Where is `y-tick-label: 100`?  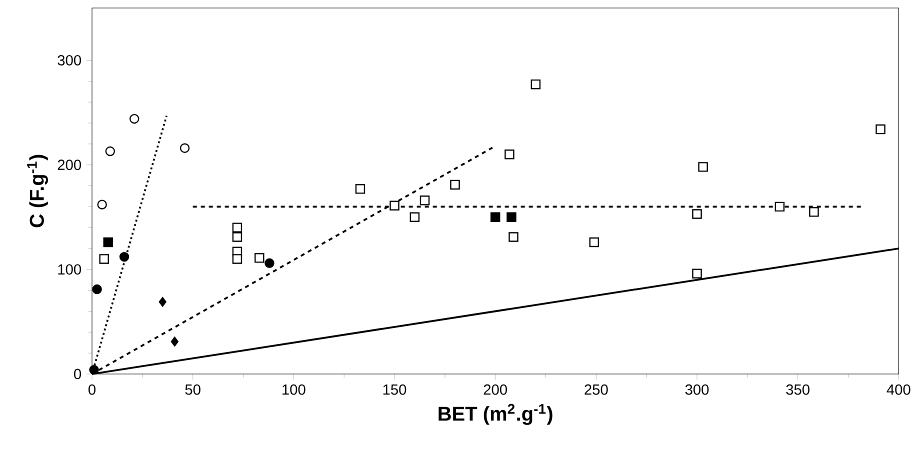
y-tick-label: 100 is located at coordinates (70, 269).